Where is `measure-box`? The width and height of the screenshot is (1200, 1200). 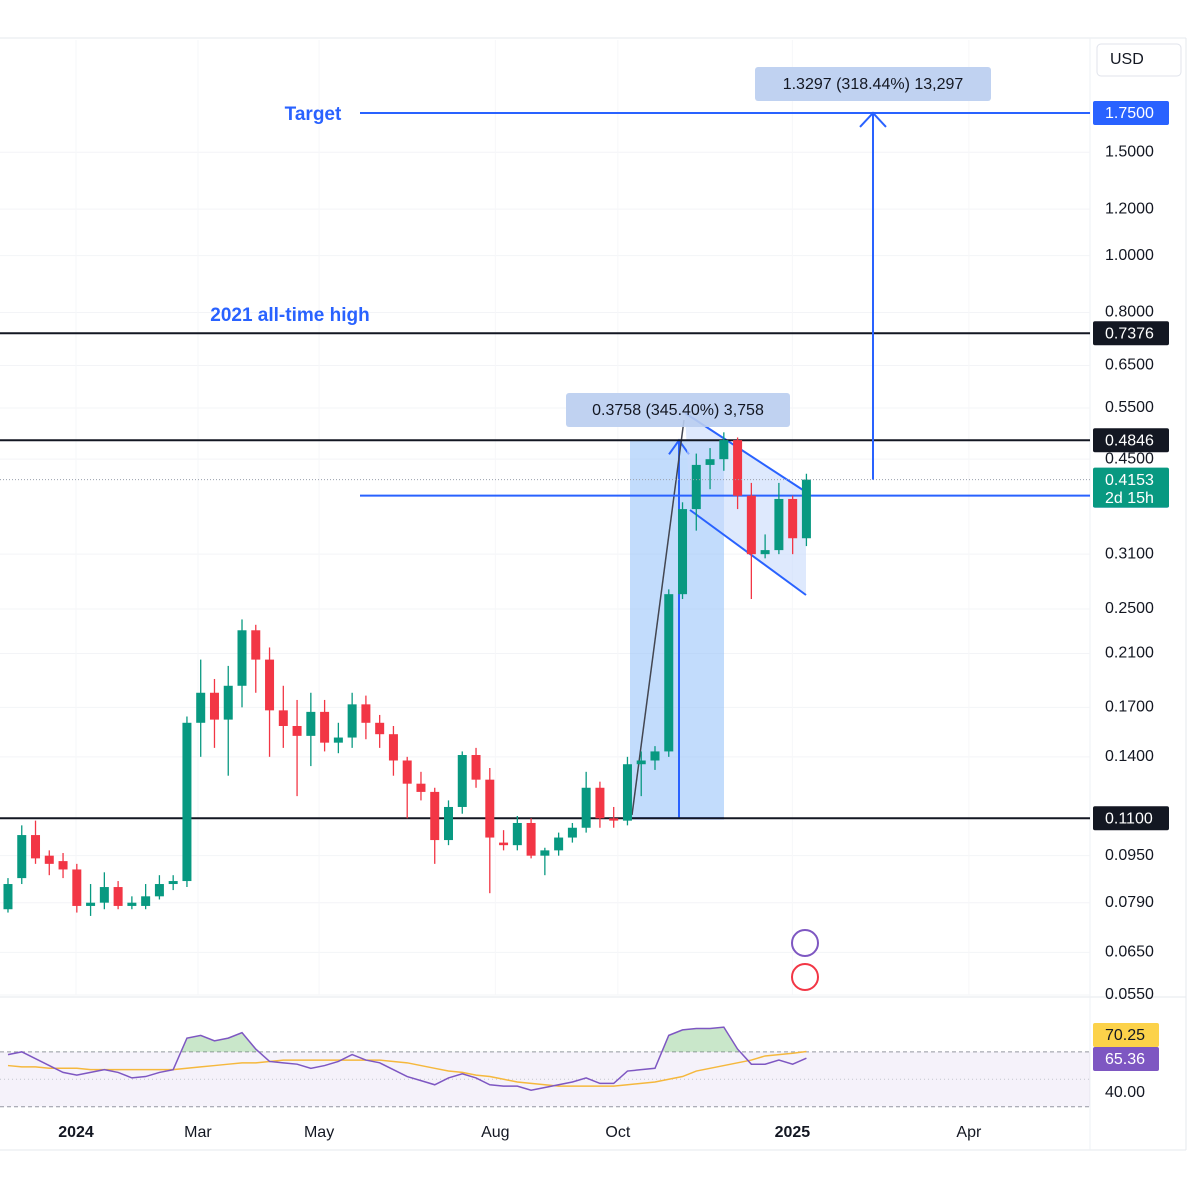 measure-box is located at coordinates (873, 84).